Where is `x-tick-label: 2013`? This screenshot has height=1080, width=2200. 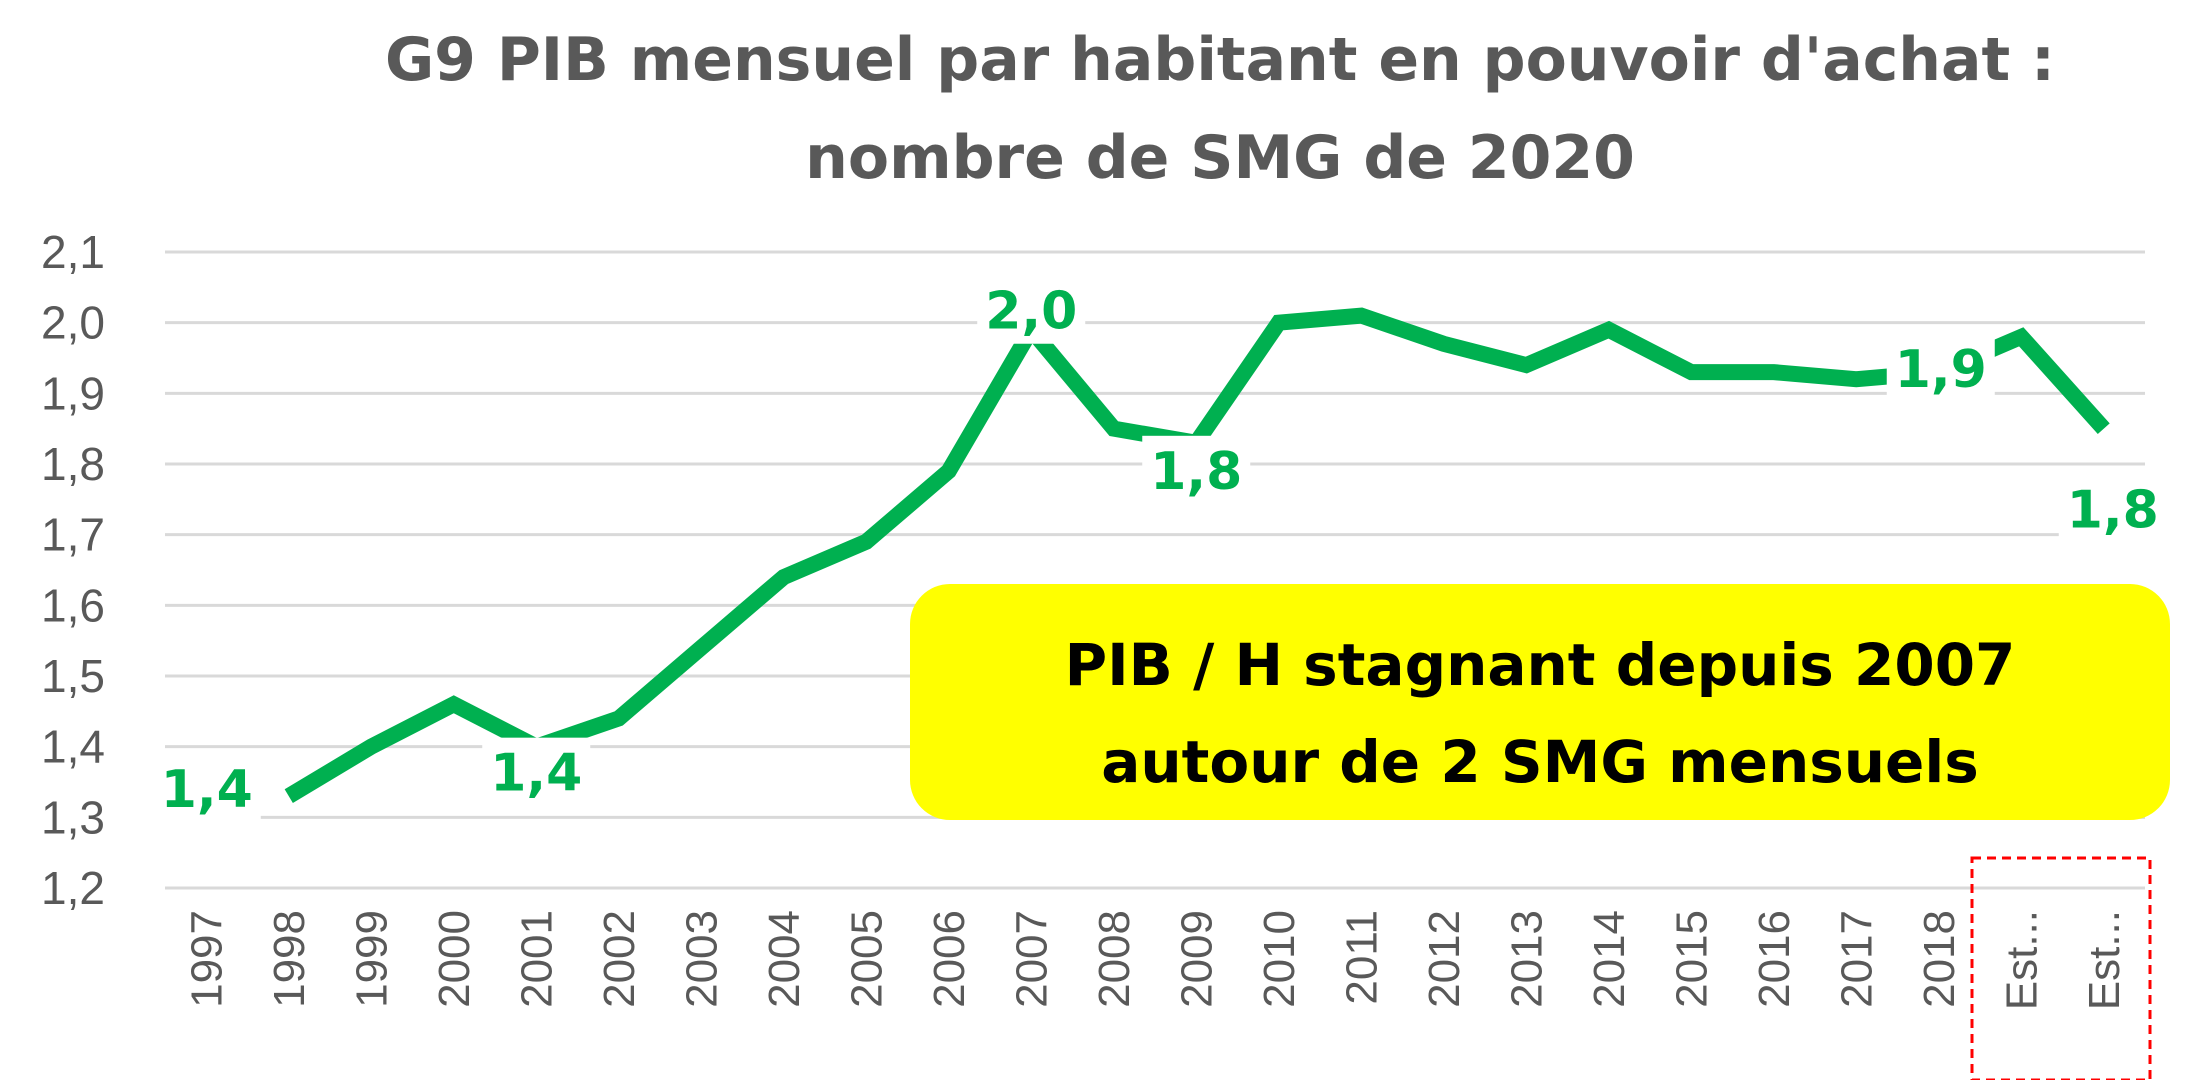 x-tick-label: 2013 is located at coordinates (1526, 959).